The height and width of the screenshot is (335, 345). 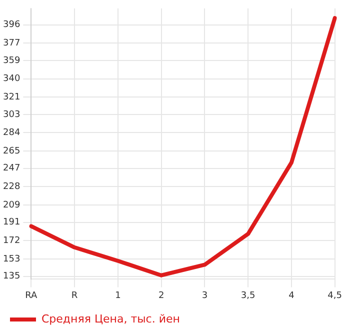 What do you see at coordinates (11, 79) in the screenshot?
I see `y-tick-label: 340` at bounding box center [11, 79].